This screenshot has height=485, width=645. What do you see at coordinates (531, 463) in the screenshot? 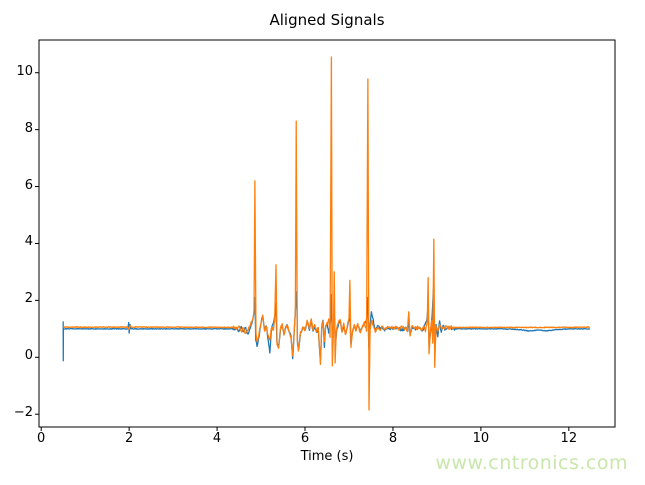
I see `watermark-text: www.cntronics.com` at bounding box center [531, 463].